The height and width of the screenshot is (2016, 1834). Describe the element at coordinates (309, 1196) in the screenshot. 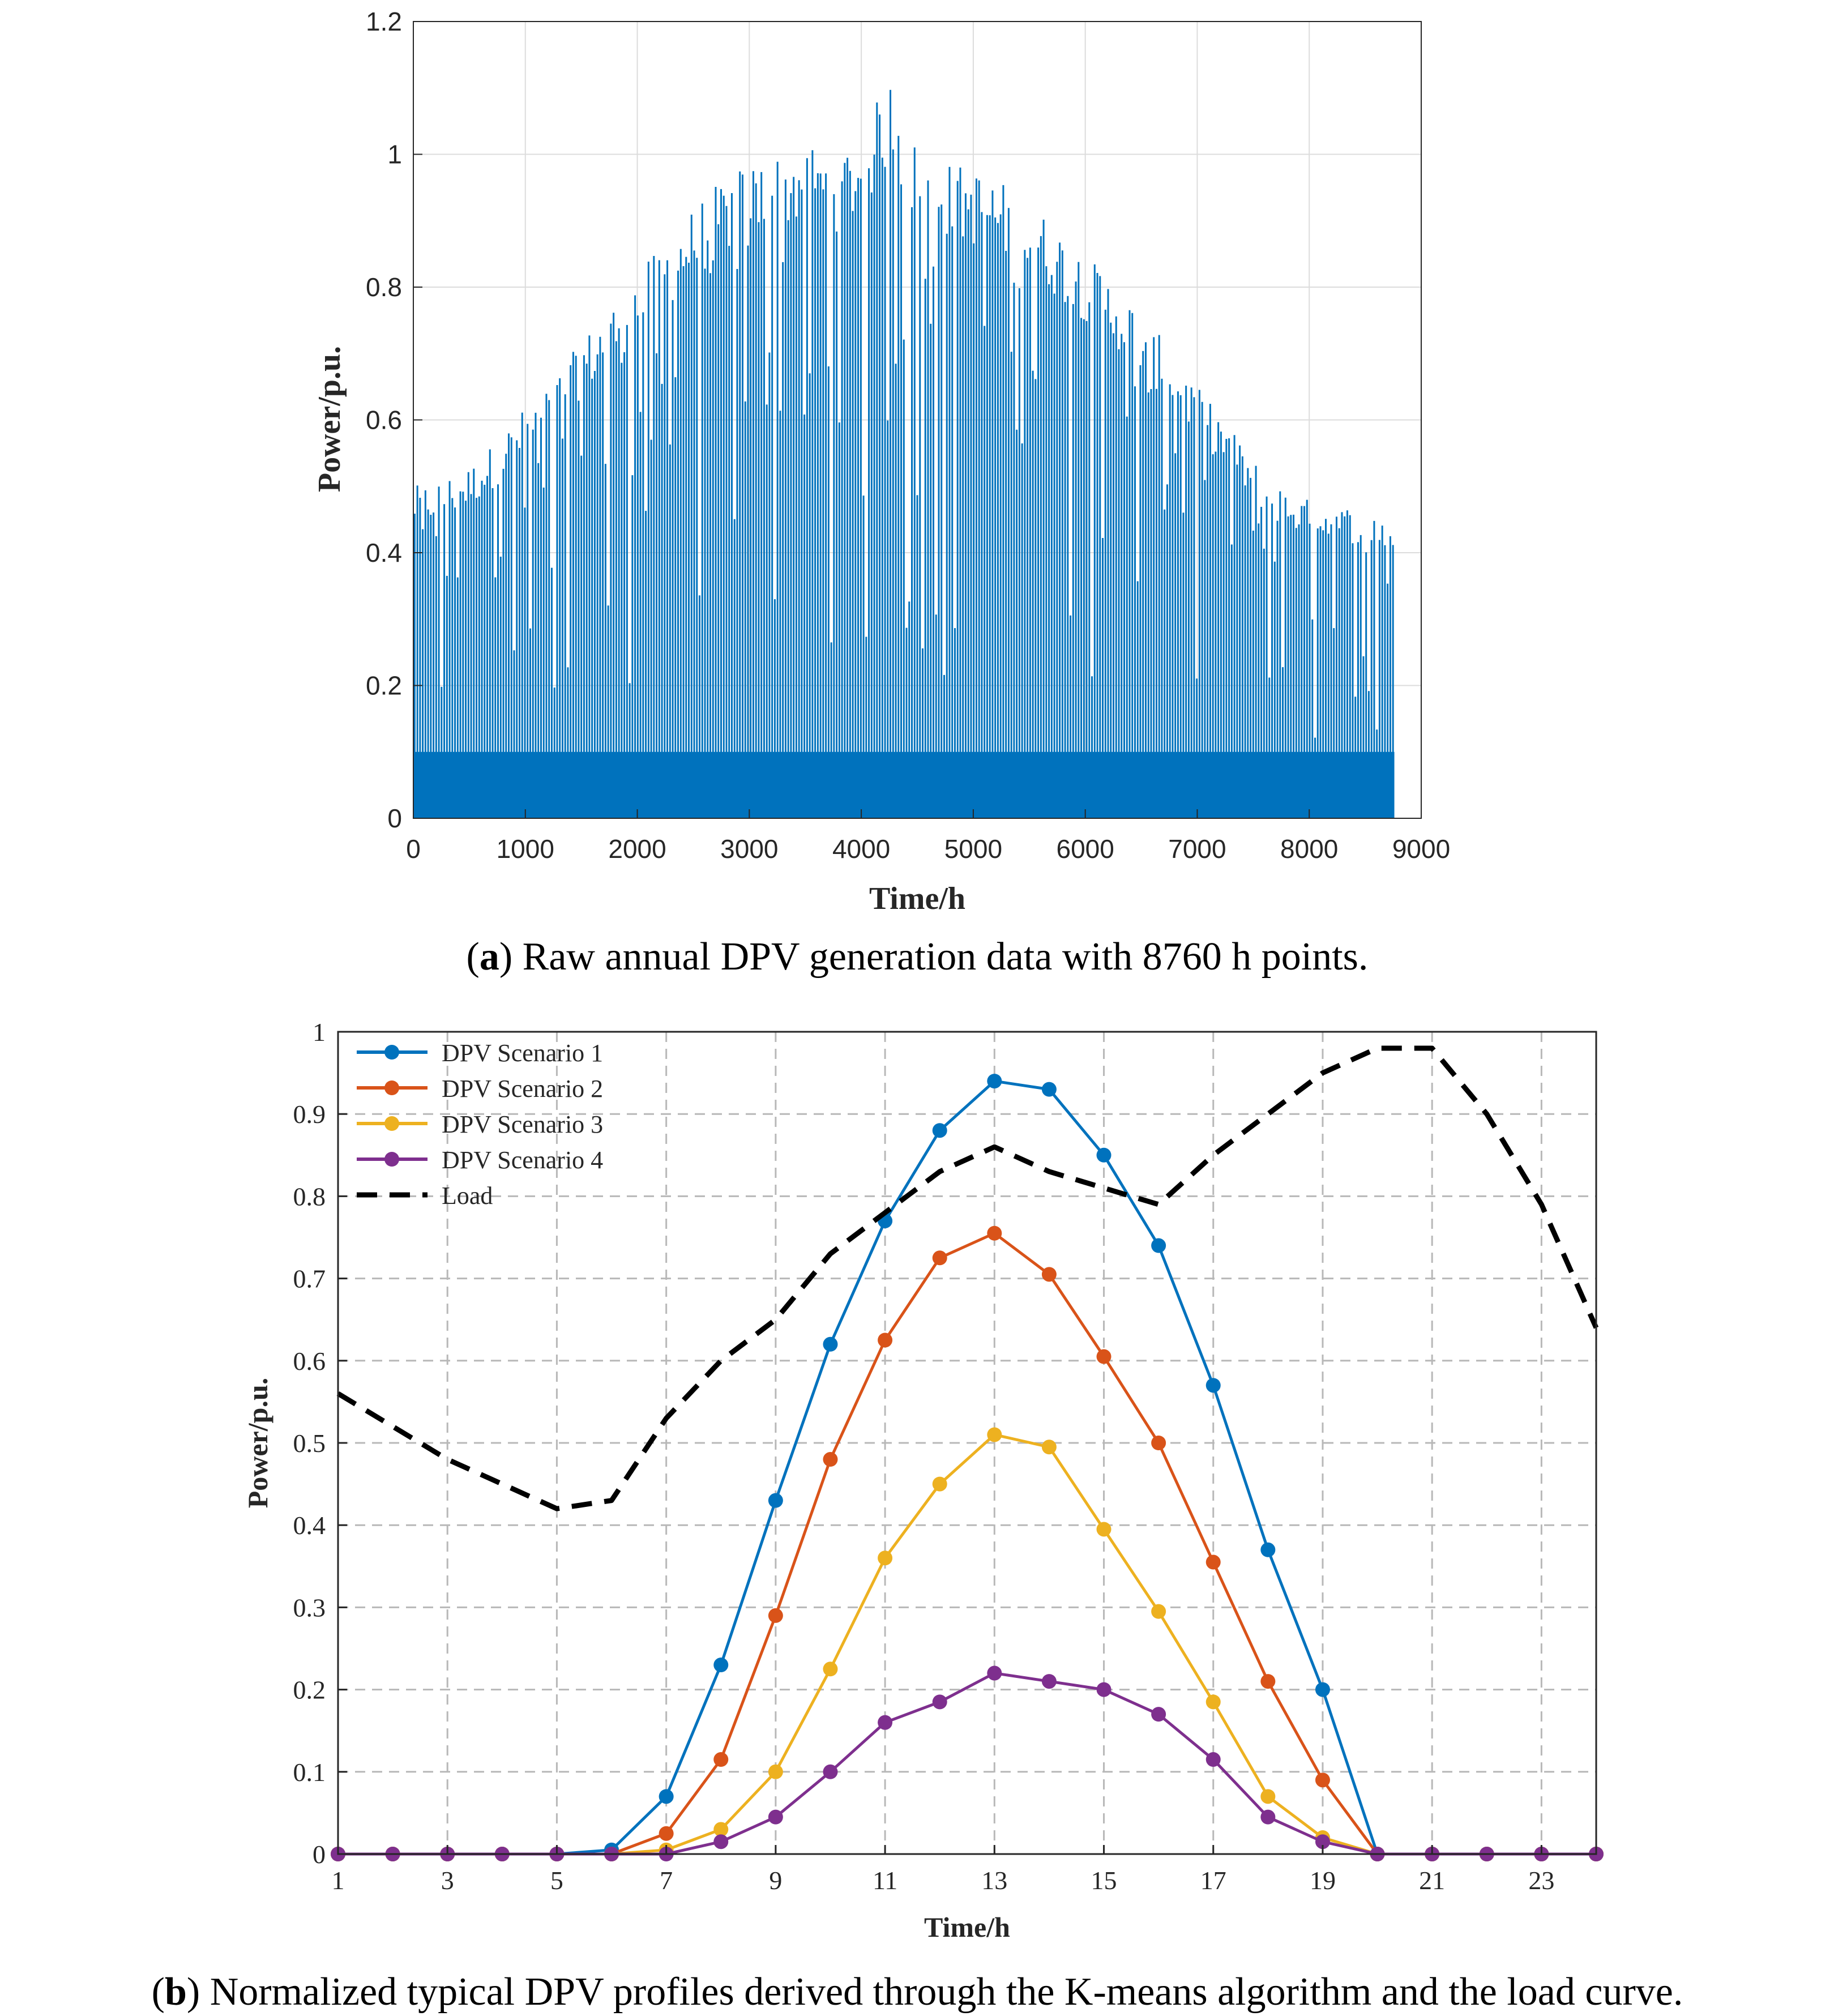

I see `panel-b-y-tick-label: 0.8` at that location.